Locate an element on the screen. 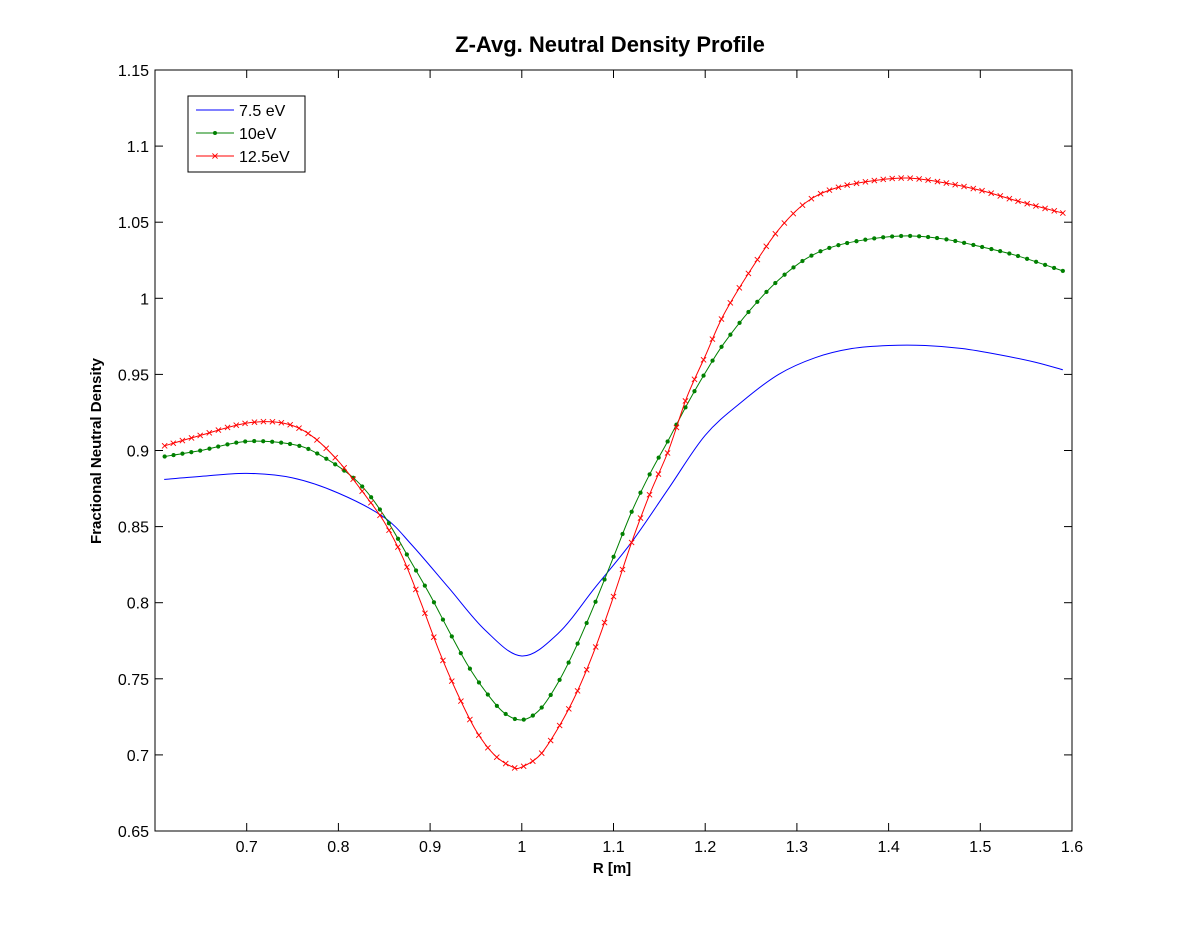 The image size is (1184, 934). x-tick-label: 1.6 is located at coordinates (1072, 847).